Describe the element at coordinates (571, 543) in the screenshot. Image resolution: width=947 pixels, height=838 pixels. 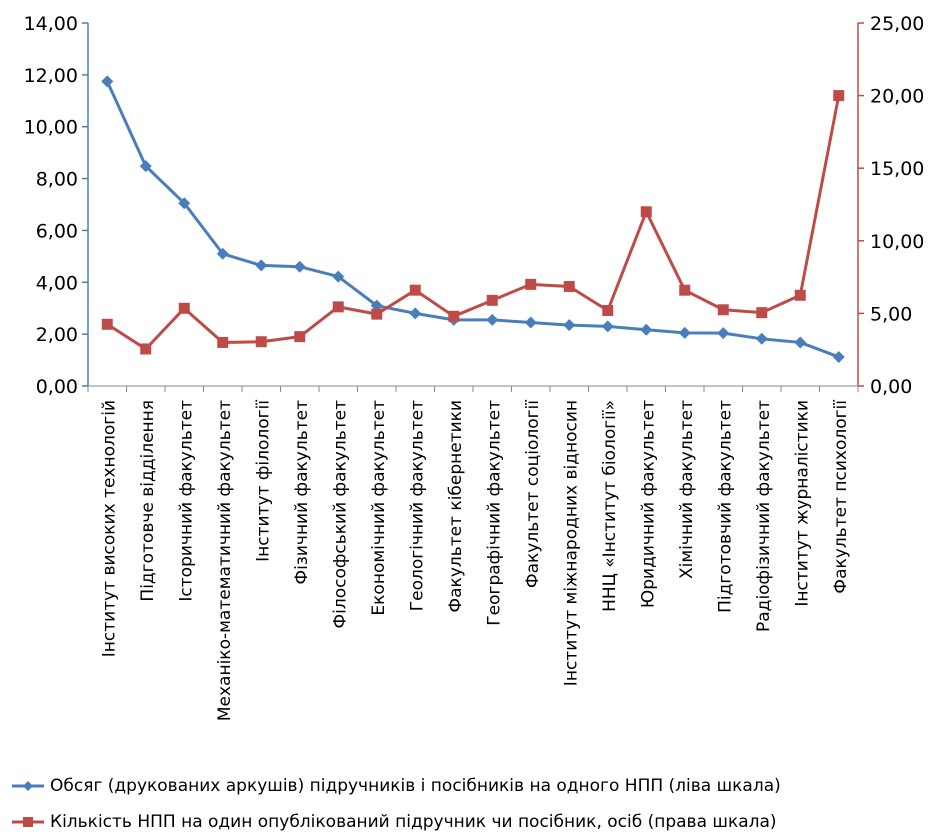
I see `x-tick-label: Інститут міжнародних відносин` at that location.